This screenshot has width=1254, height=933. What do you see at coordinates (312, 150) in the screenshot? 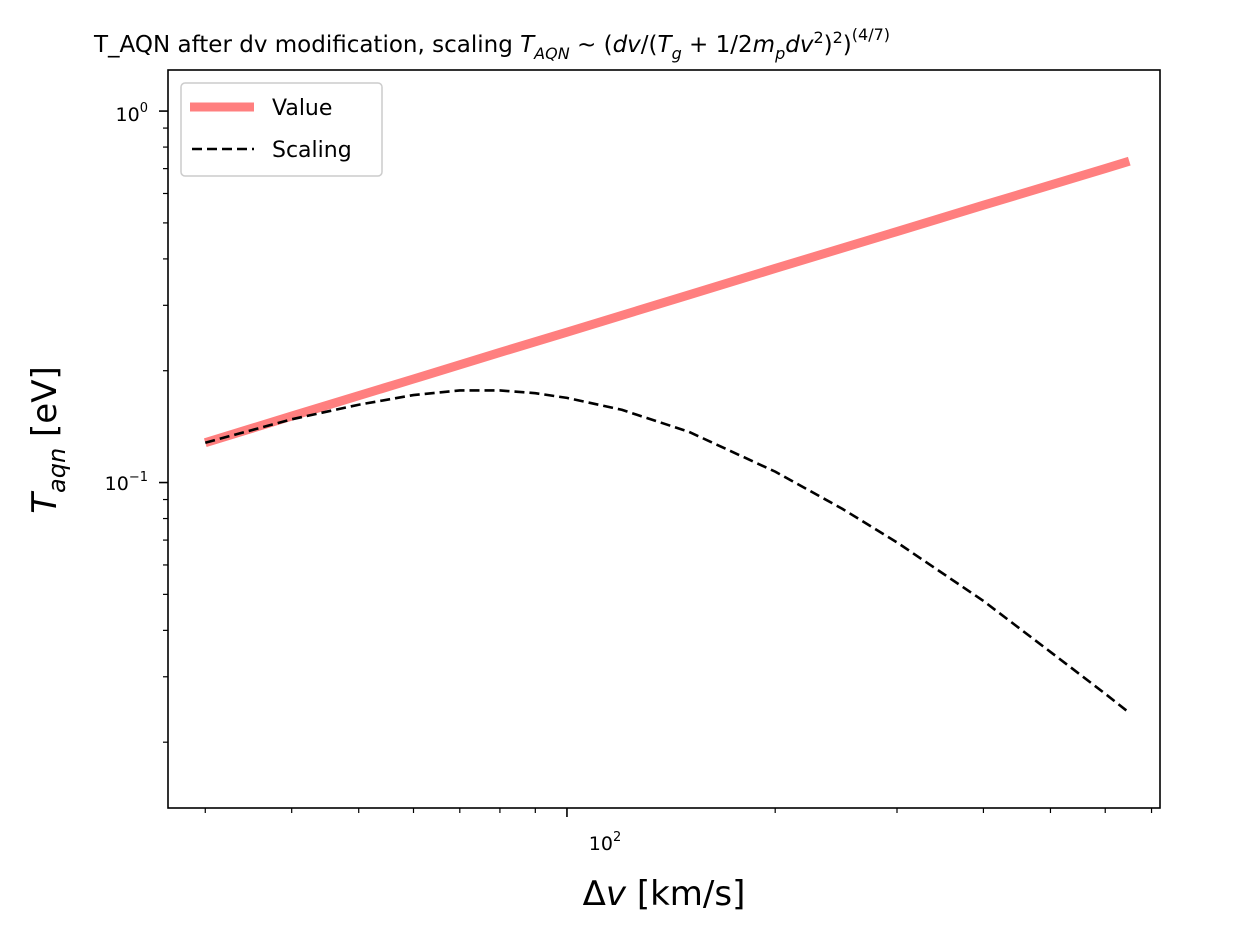
I see `legend-label-scaling: Scaling` at bounding box center [312, 150].